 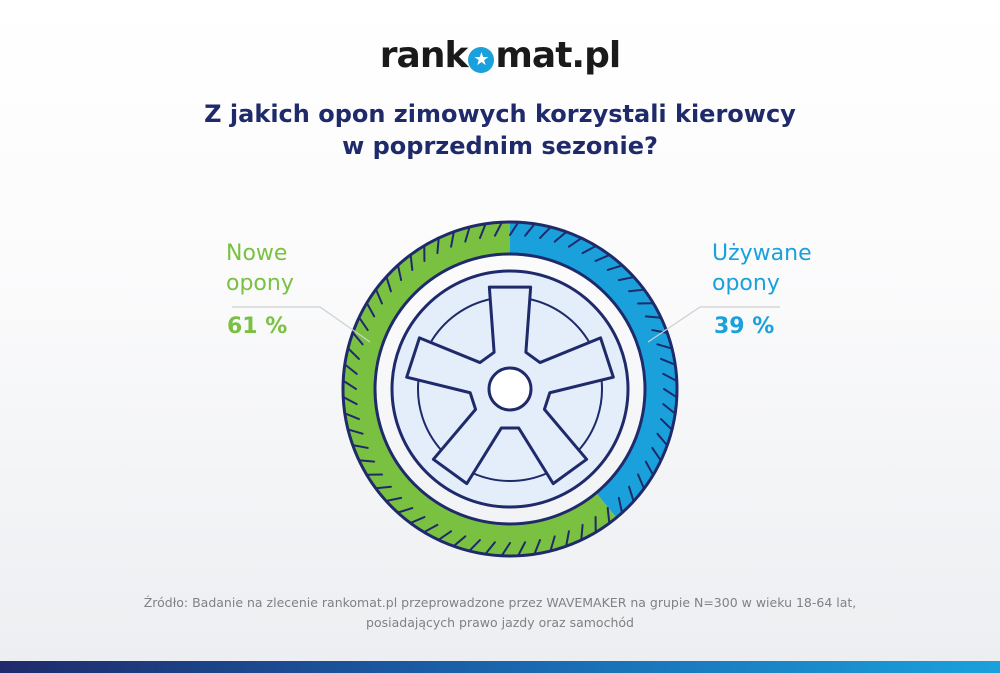 I want to click on label-new-line1: Nowe, so click(x=257, y=253).